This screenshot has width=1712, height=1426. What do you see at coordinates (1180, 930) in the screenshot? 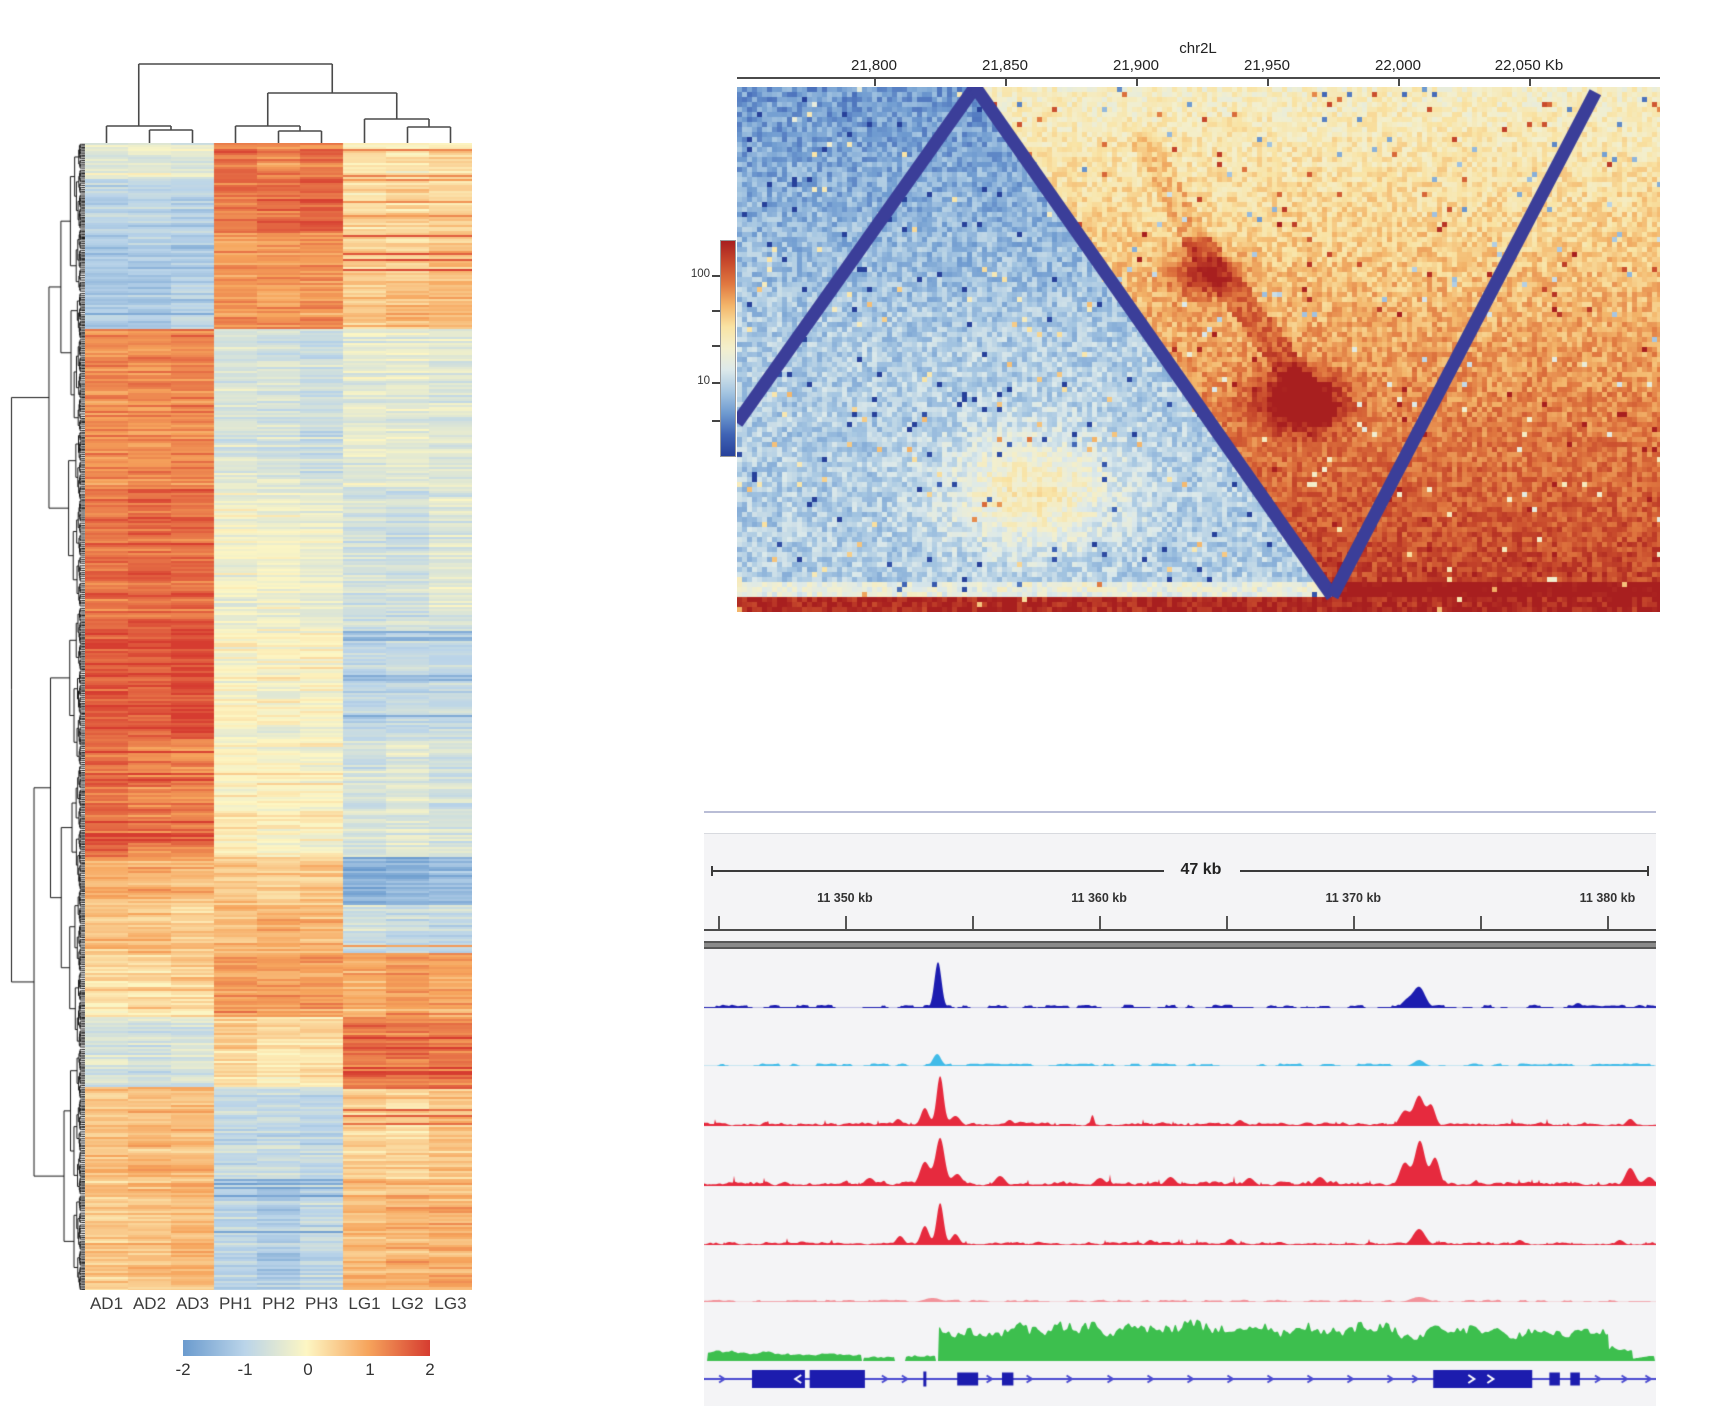
I see `igv-ruler-baseline` at bounding box center [1180, 930].